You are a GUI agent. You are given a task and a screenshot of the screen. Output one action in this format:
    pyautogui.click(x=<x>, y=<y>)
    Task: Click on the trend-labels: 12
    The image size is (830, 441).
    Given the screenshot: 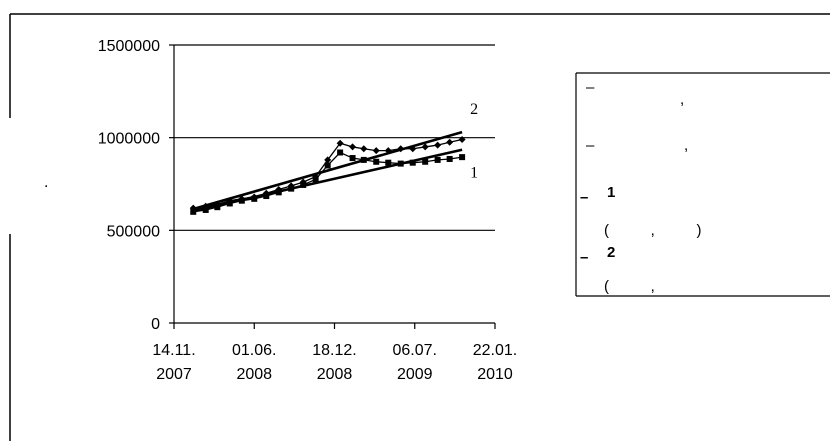 What is the action you would take?
    pyautogui.click(x=474, y=141)
    